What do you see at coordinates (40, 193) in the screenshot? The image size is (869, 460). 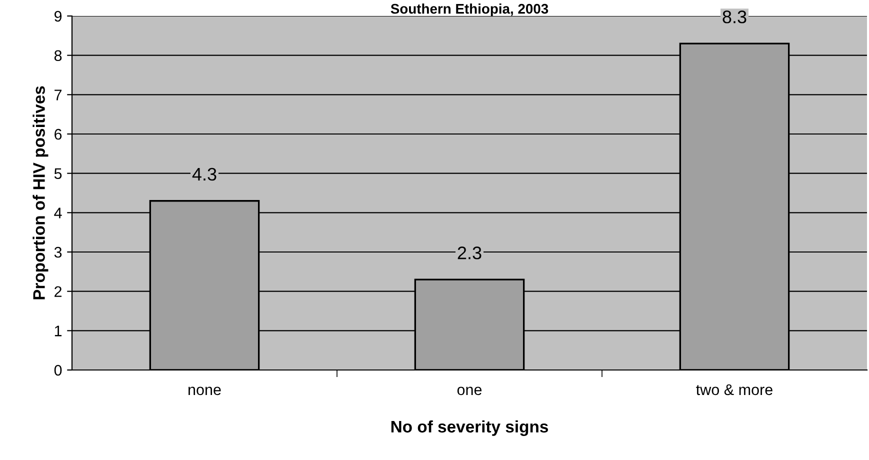 I see `y-axis-title: Proportion of HIV positives` at bounding box center [40, 193].